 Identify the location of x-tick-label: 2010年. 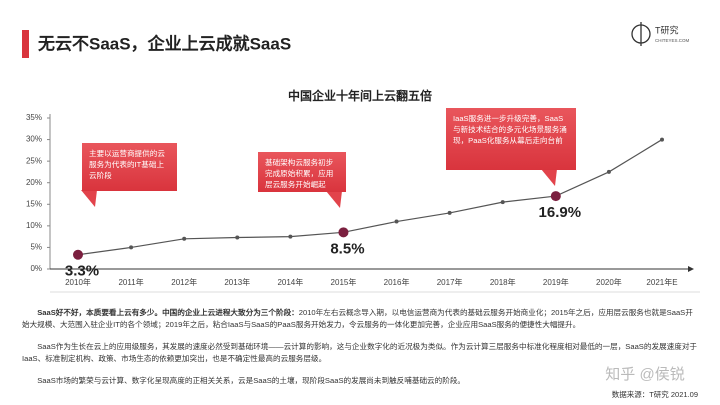
(78, 282).